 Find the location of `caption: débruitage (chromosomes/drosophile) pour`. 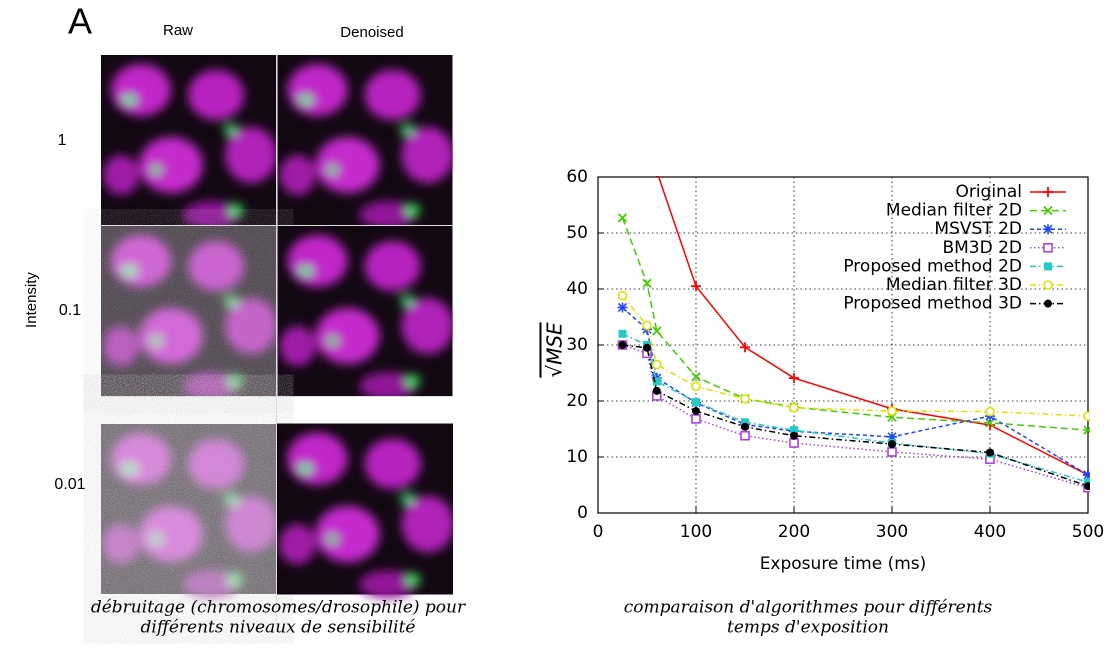

caption: débruitage (chromosomes/drosophile) pour is located at coordinates (278, 608).